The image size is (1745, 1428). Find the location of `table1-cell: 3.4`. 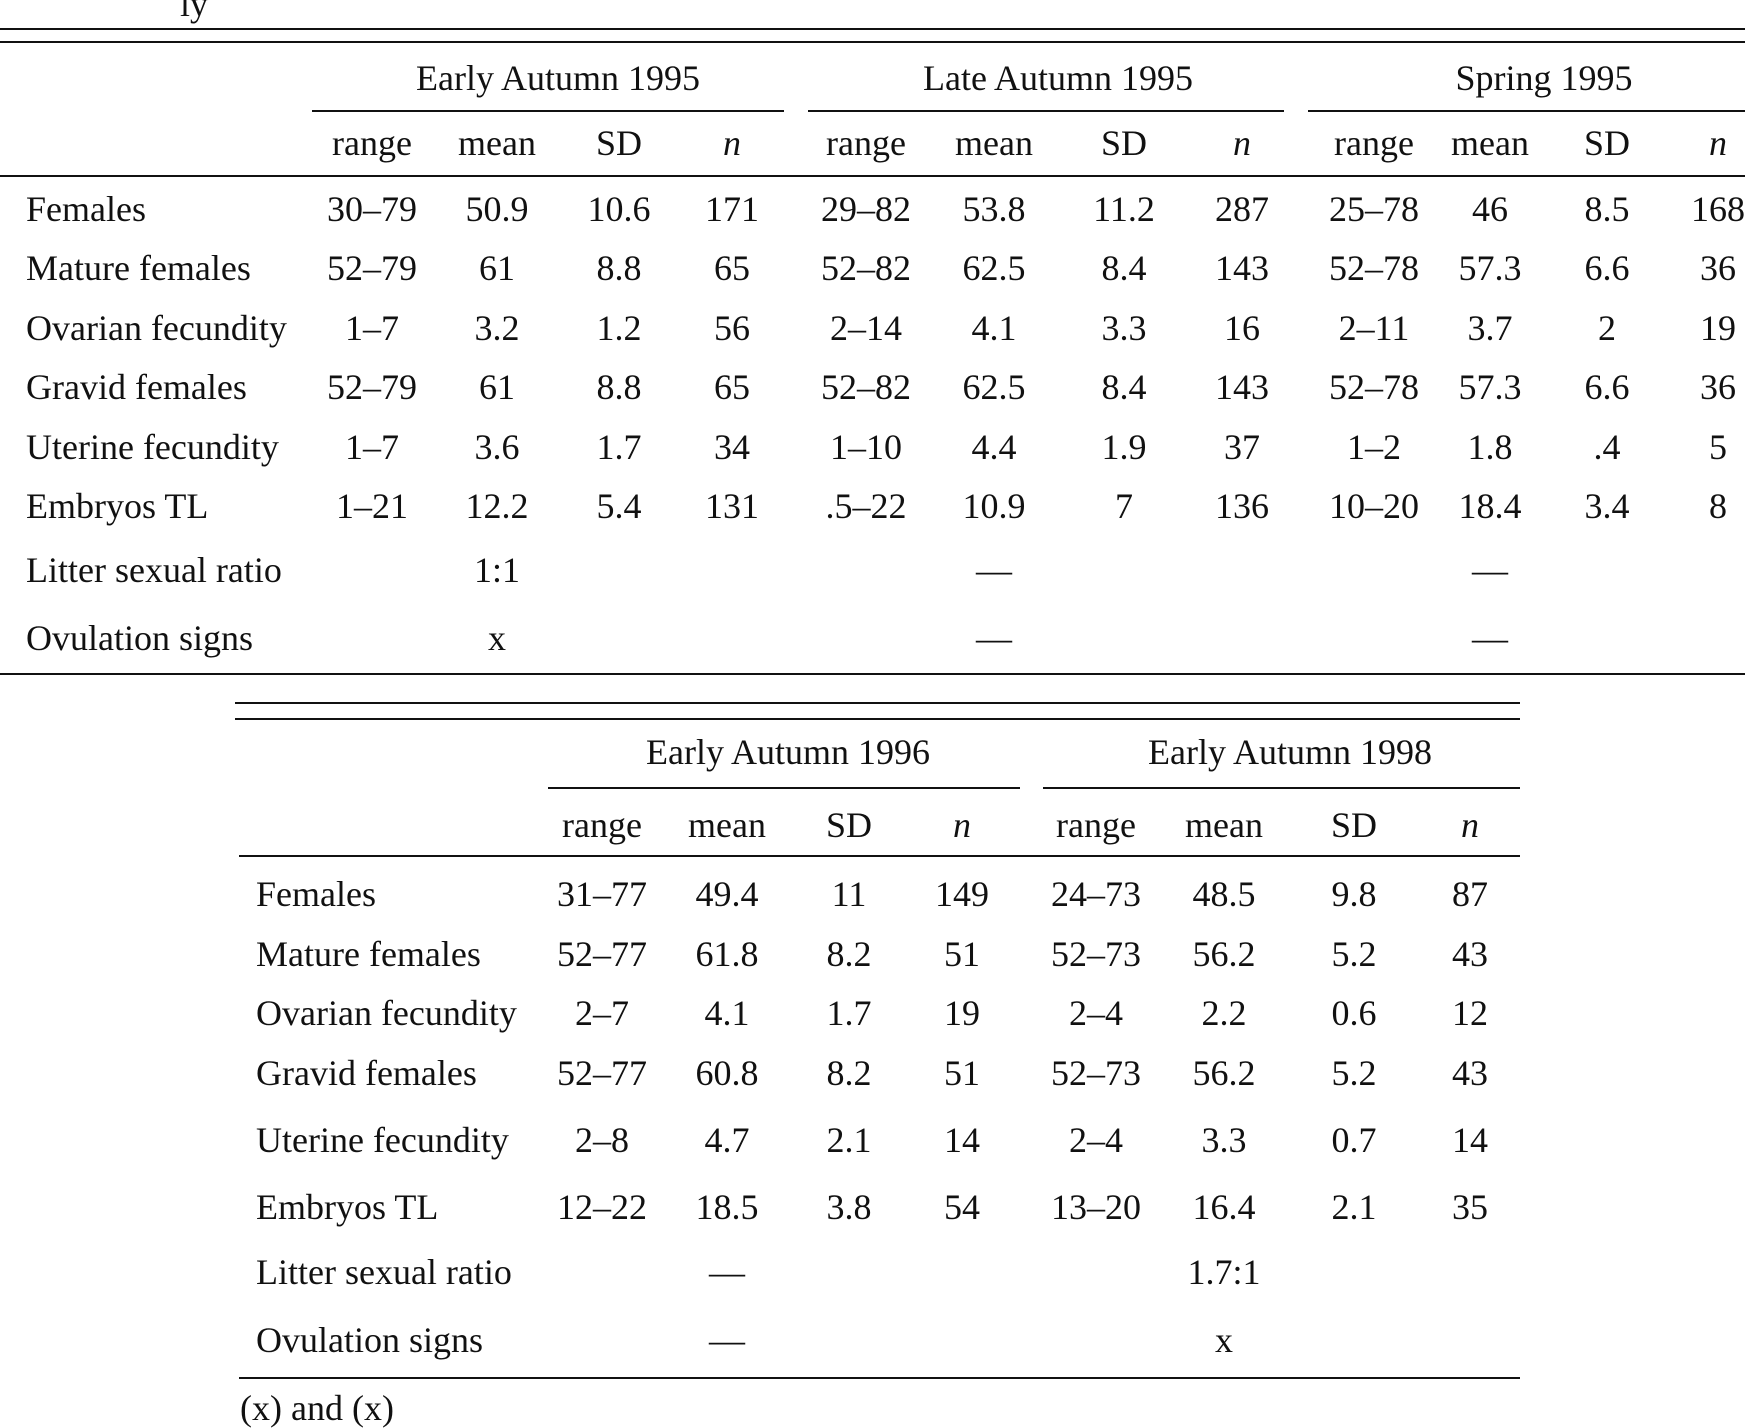

table1-cell: 3.4 is located at coordinates (1607, 506).